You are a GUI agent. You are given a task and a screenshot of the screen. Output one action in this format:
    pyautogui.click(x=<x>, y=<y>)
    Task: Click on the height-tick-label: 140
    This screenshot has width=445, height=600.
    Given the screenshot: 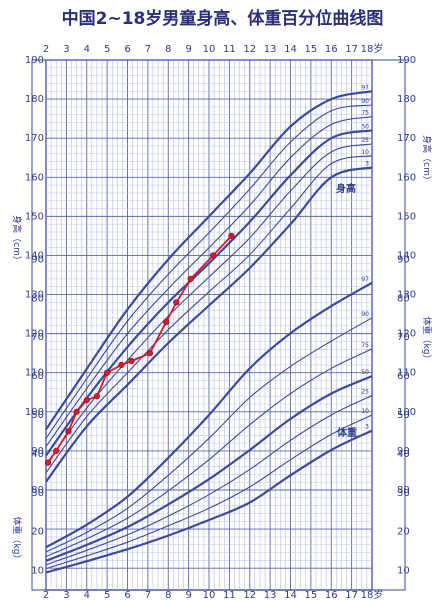 What is the action you would take?
    pyautogui.click(x=406, y=255)
    